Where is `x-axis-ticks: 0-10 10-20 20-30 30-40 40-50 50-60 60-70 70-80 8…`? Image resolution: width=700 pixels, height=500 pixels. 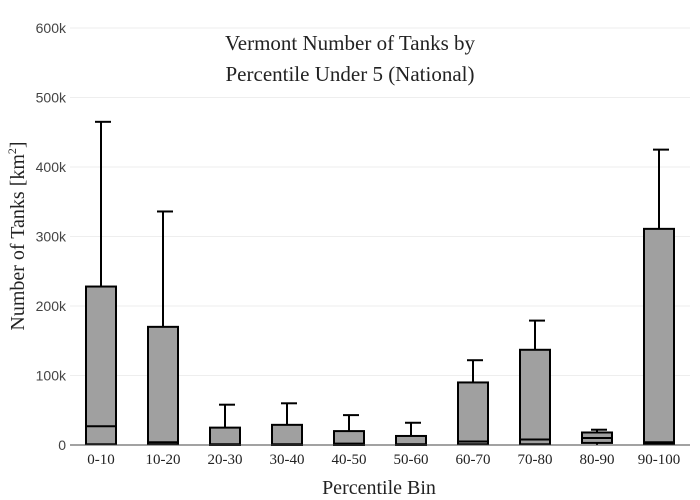
x-axis-ticks: 0-10 10-20 20-30 30-40 40-50 50-60 60-70 70-80 8… is located at coordinates (383, 460).